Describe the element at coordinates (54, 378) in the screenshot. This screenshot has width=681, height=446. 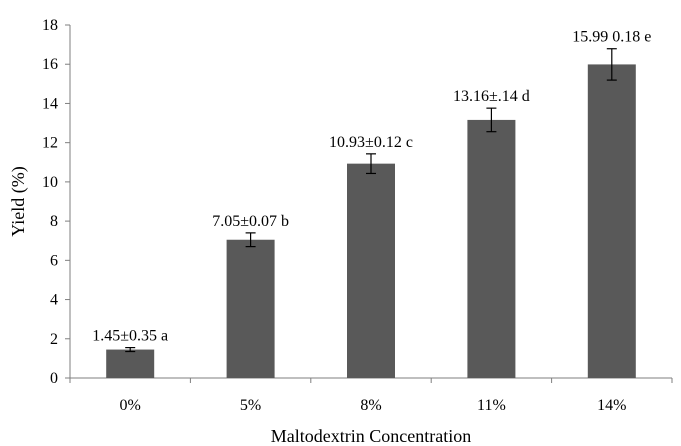
I see `y-tick-label: 0` at that location.